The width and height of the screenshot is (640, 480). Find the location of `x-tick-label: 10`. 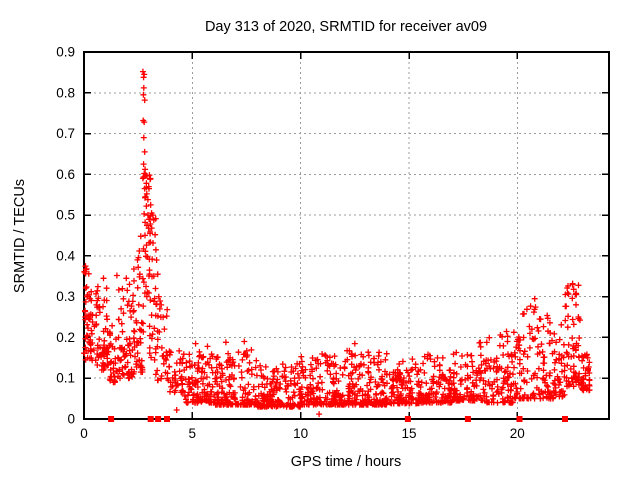

x-tick-label: 10 is located at coordinates (300, 433).